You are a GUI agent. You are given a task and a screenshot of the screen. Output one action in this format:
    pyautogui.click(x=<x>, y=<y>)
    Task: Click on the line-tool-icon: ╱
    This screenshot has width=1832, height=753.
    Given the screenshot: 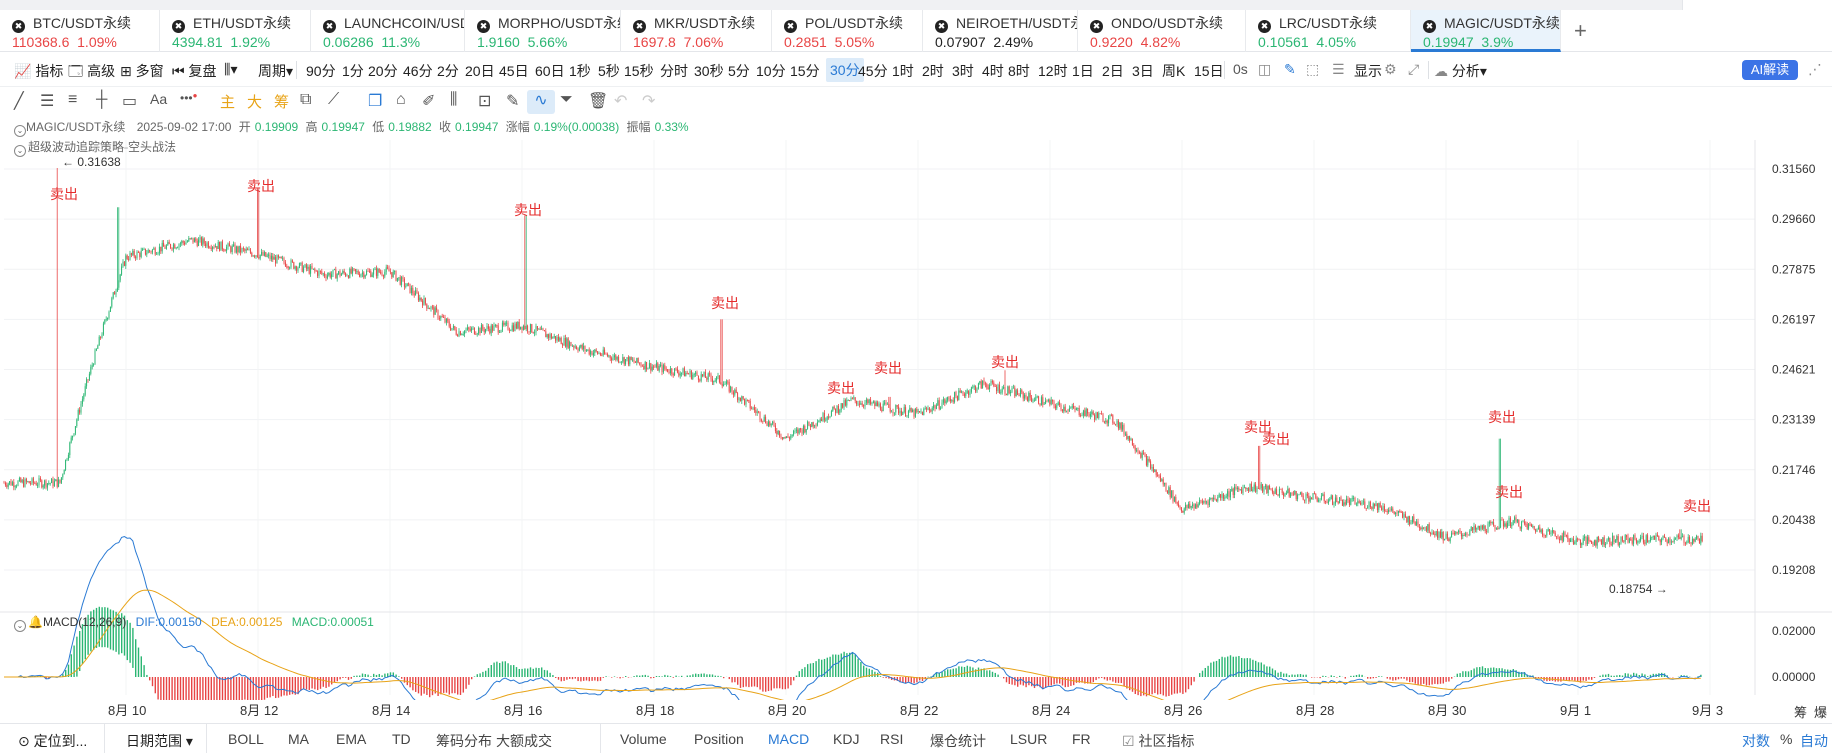 What is the action you would take?
    pyautogui.click(x=19, y=101)
    